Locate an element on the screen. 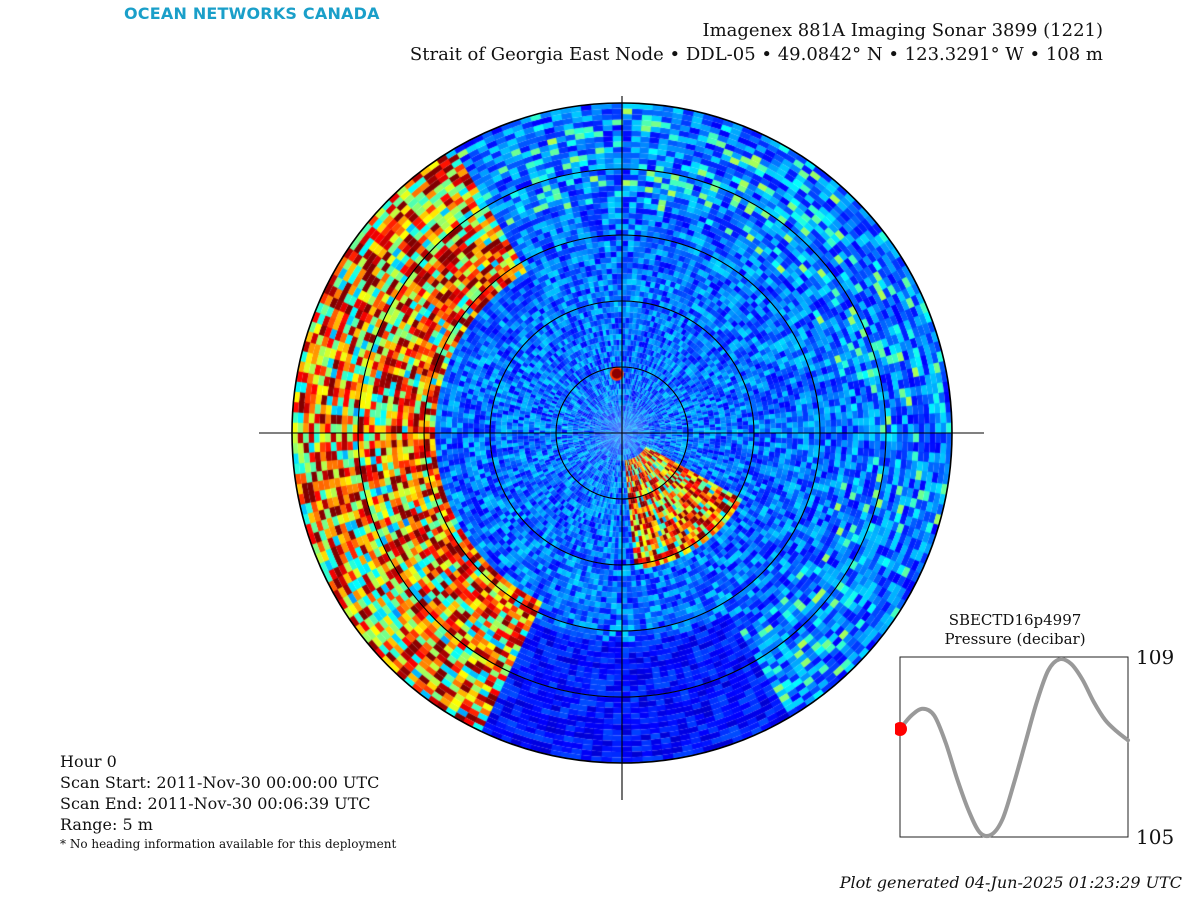 The height and width of the screenshot is (900, 1200). pressure-plot-frame is located at coordinates (1014, 747).